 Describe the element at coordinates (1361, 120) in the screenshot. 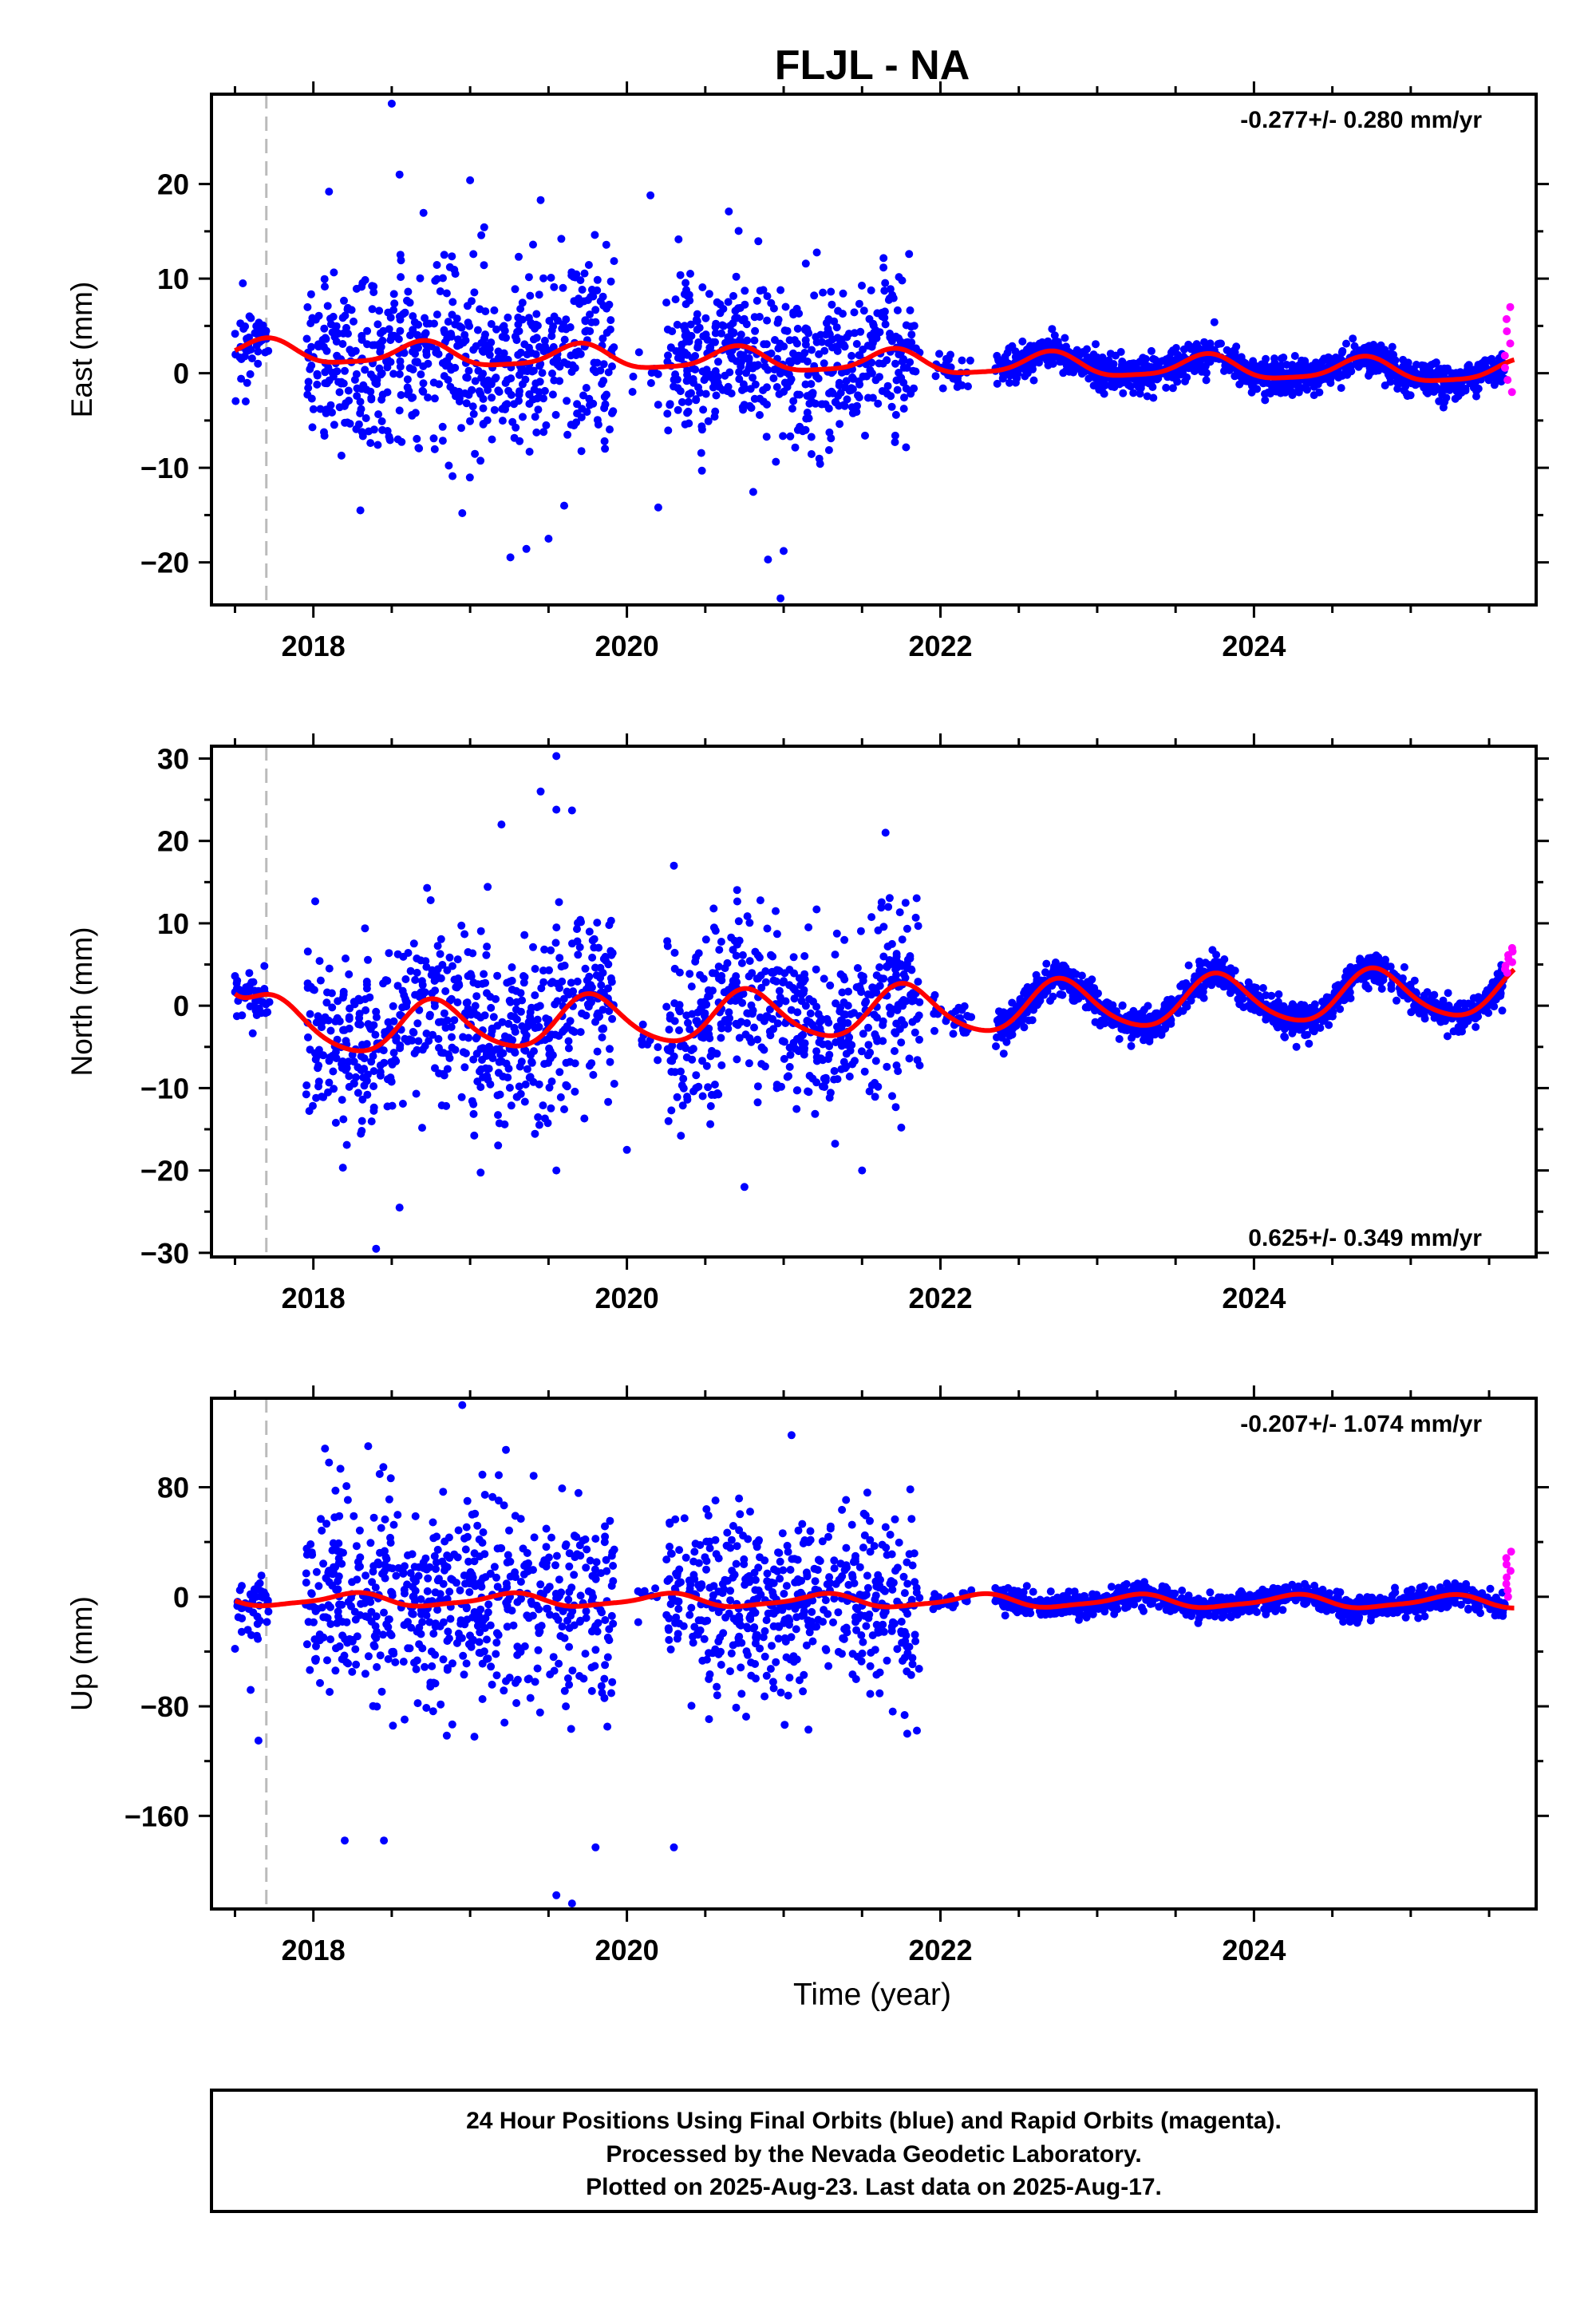

I see `velocity-annotation: -0.277+/- 0.280 mm/yr` at that location.